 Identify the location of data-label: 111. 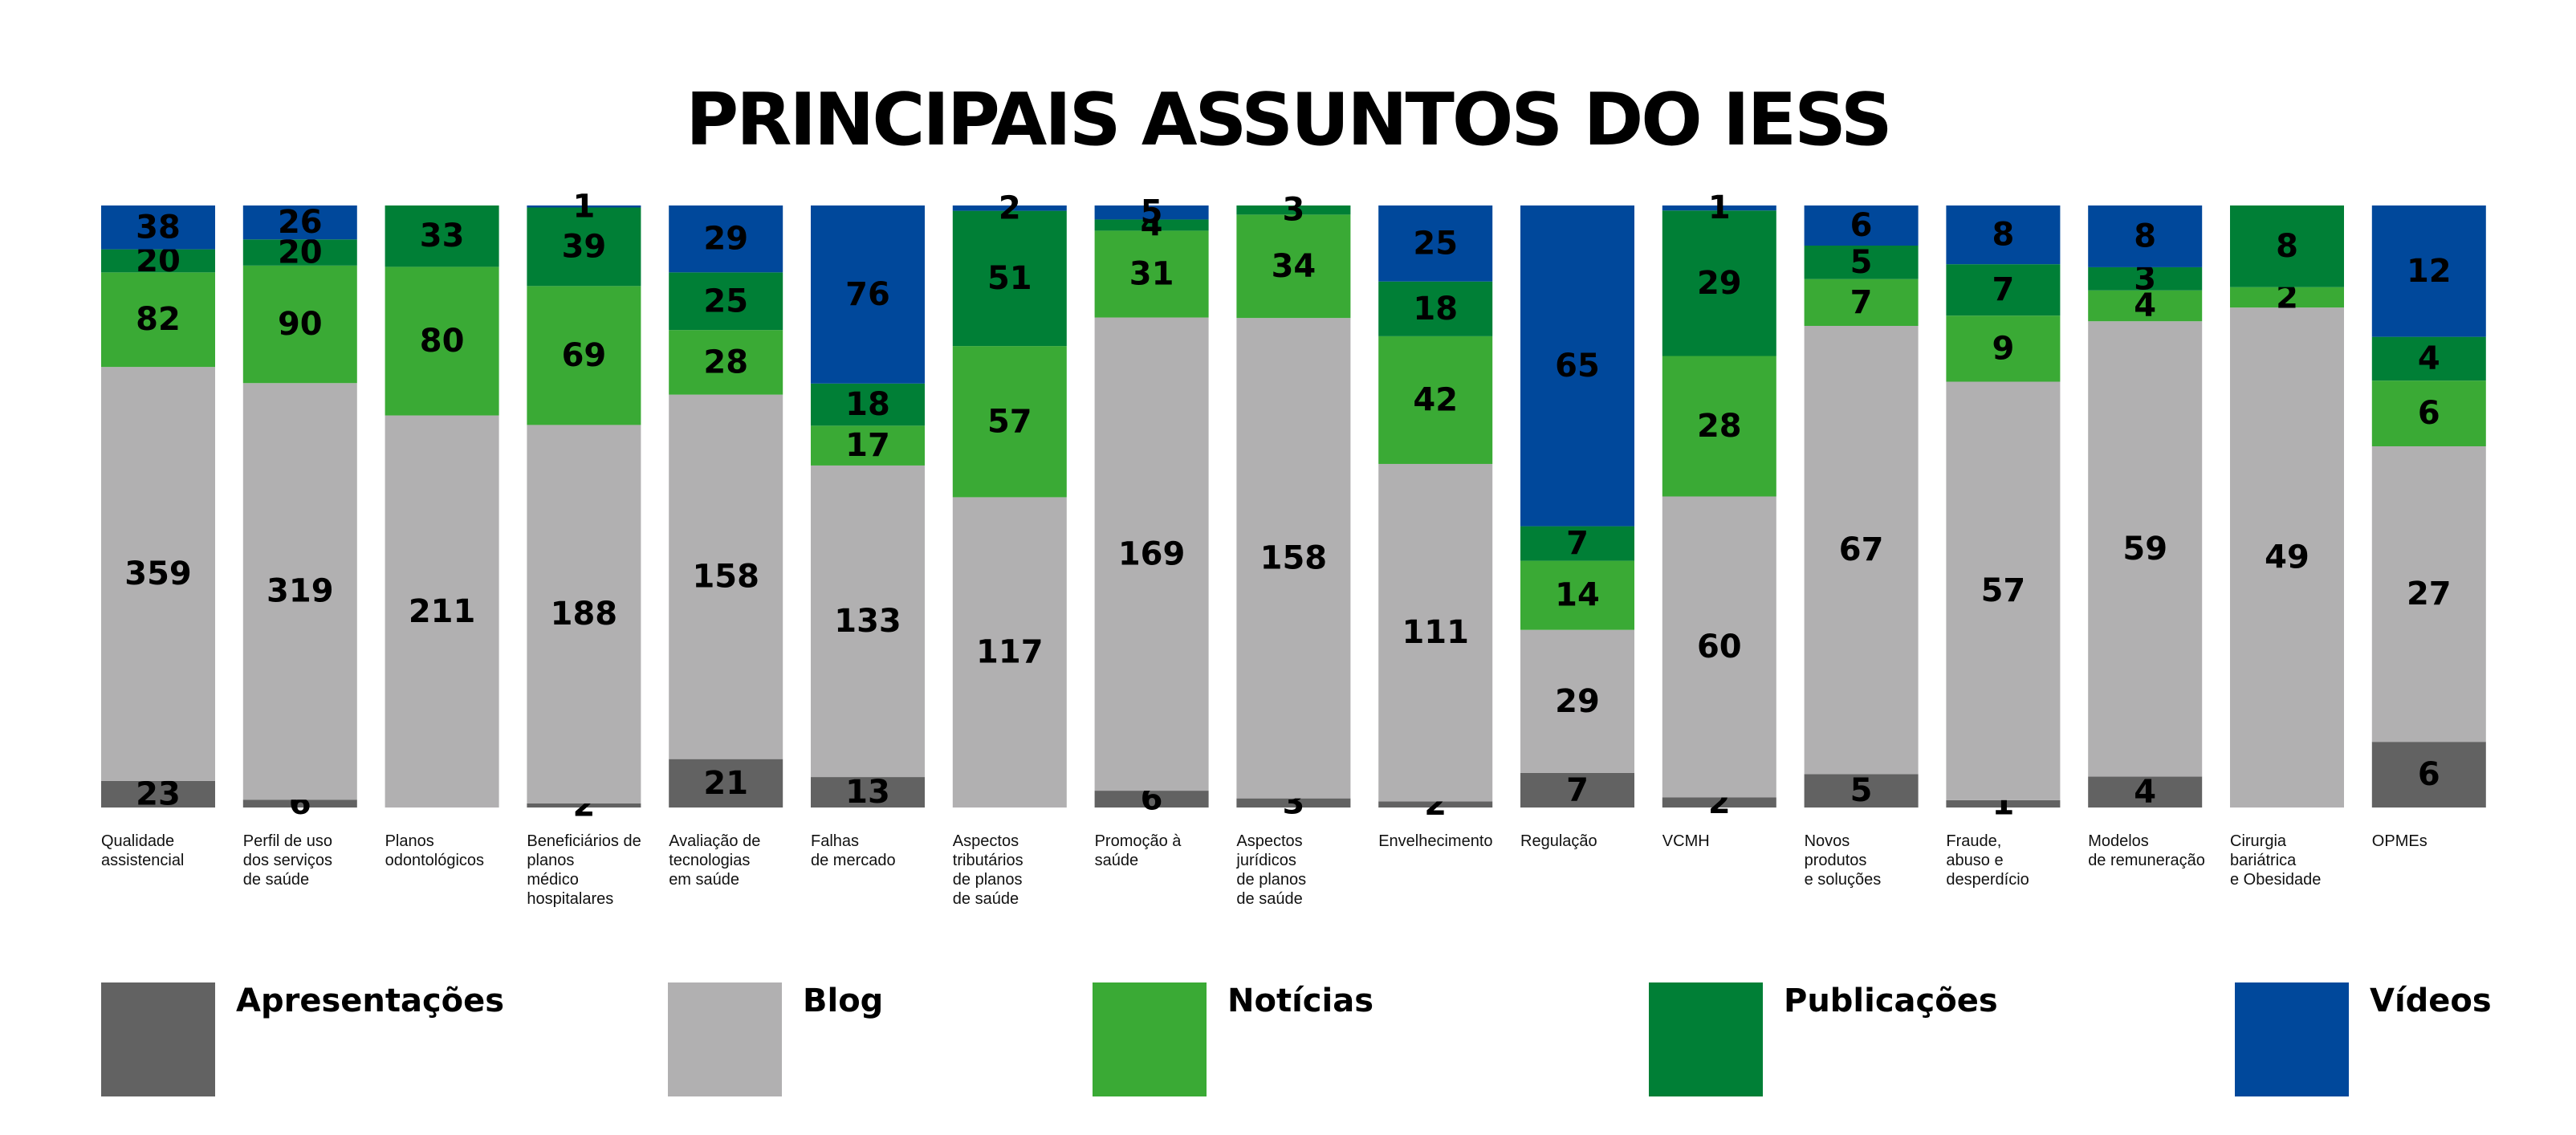
(1435, 632).